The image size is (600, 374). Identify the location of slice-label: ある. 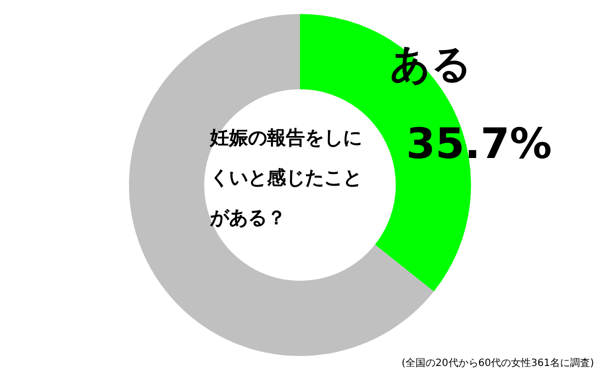
(431, 65).